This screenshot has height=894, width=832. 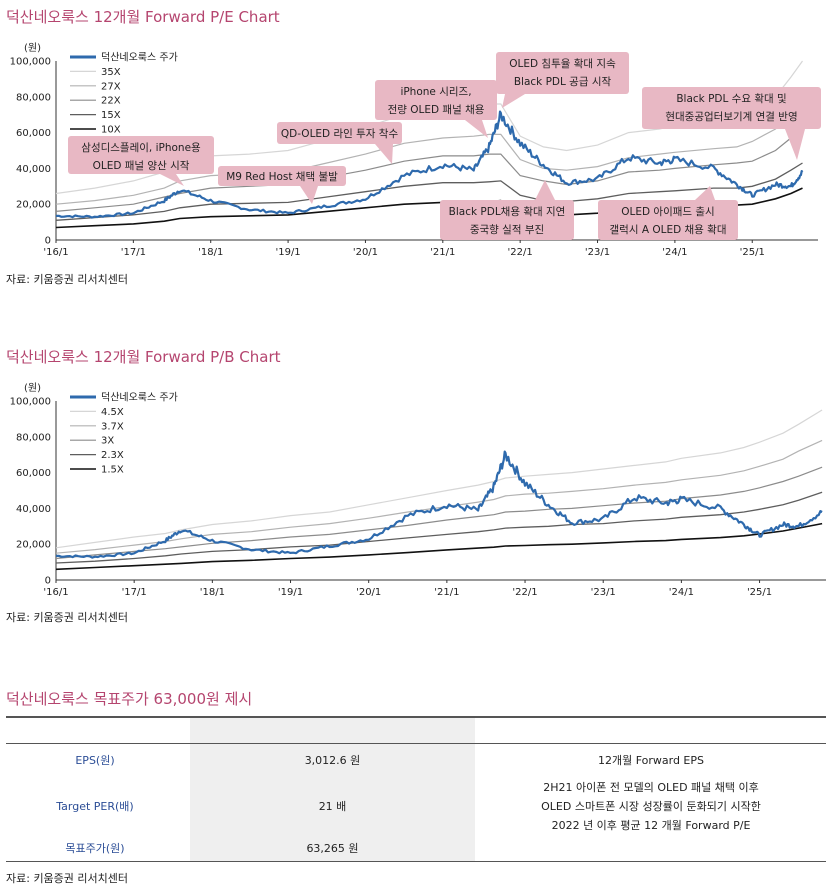 I want to click on pb-source: 자료: 키움증권 리서치센터, so click(x=67, y=617).